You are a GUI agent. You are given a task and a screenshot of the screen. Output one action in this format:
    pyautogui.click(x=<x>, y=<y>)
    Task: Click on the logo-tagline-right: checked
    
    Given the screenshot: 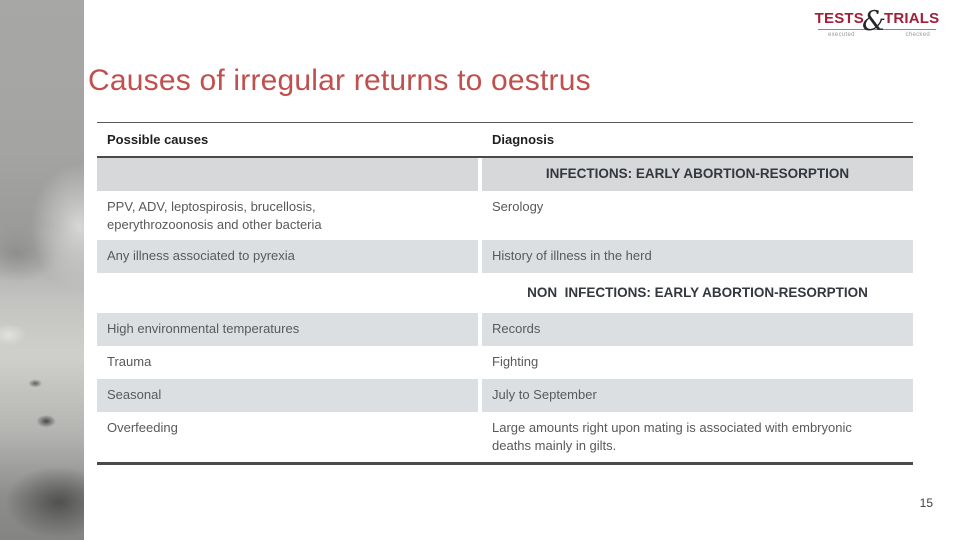 What is the action you would take?
    pyautogui.click(x=917, y=35)
    